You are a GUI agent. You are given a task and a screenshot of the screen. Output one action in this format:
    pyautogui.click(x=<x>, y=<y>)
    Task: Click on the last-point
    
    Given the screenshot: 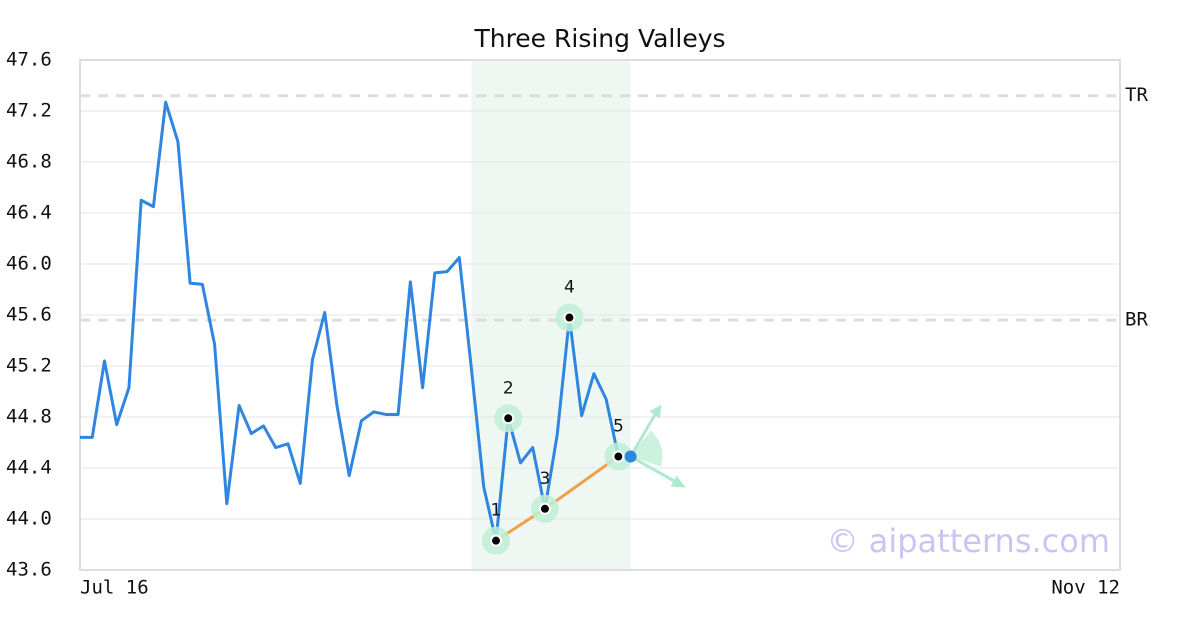 What is the action you would take?
    pyautogui.click(x=630, y=456)
    